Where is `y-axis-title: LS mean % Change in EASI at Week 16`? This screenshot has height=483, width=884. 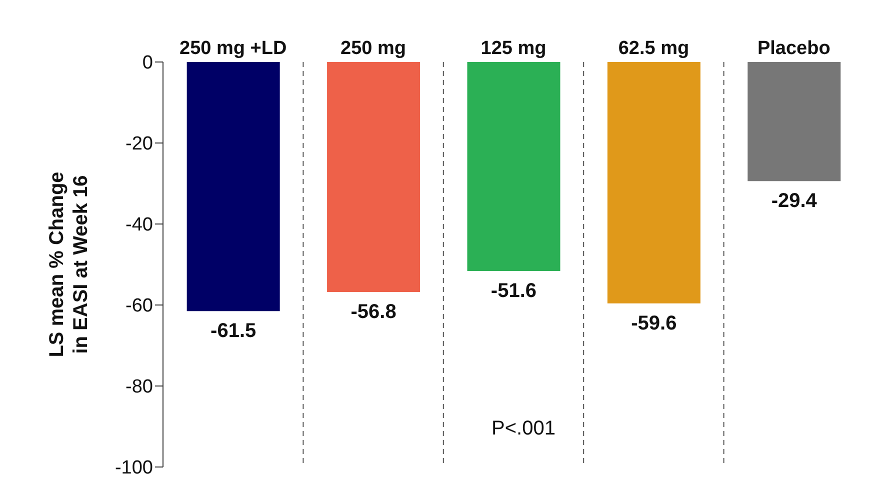 y-axis-title: LS mean % Change in EASI at Week 16 is located at coordinates (69, 265).